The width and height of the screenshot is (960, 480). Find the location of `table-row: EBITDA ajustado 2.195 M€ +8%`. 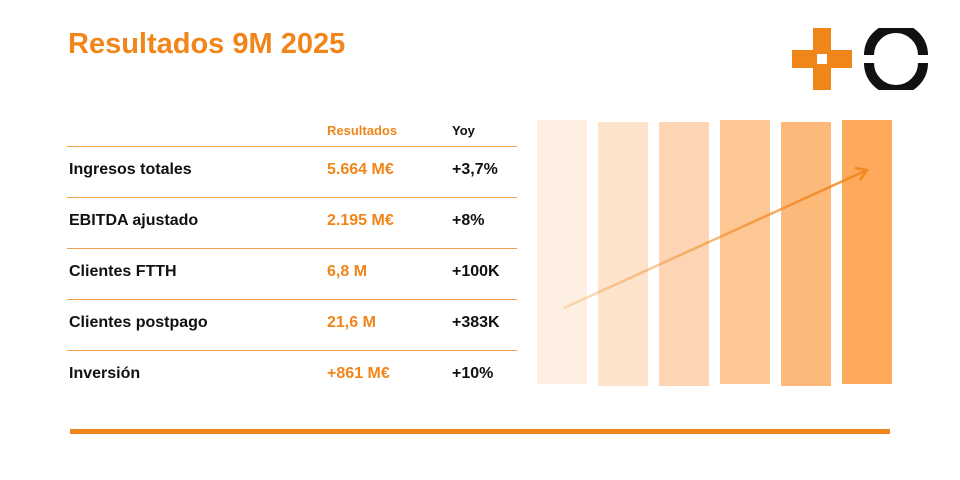

table-row: EBITDA ajustado 2.195 M€ +8% is located at coordinates (292, 223).